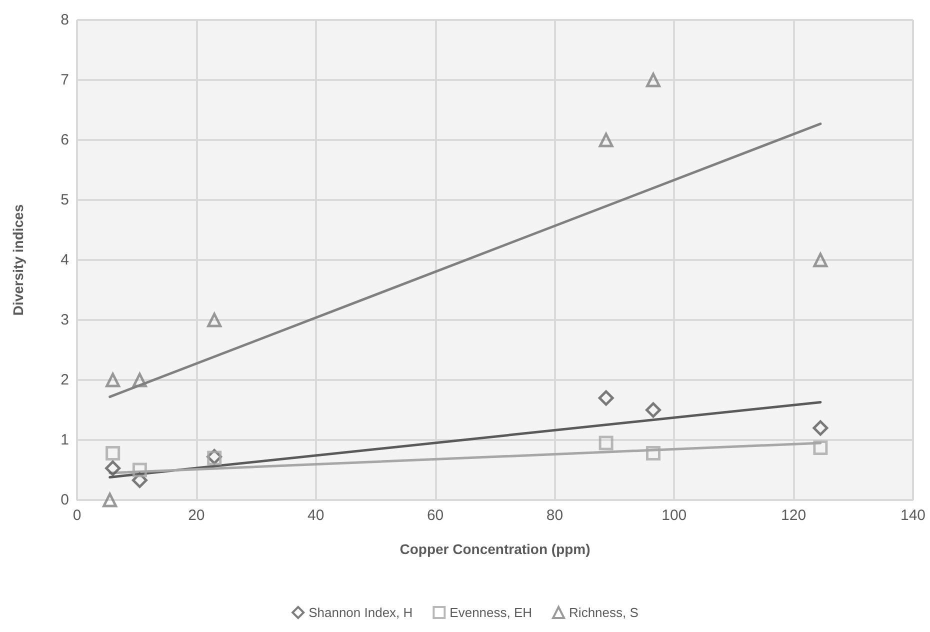 This screenshot has height=632, width=930. What do you see at coordinates (64, 80) in the screenshot?
I see `y-tick-label: 7` at bounding box center [64, 80].